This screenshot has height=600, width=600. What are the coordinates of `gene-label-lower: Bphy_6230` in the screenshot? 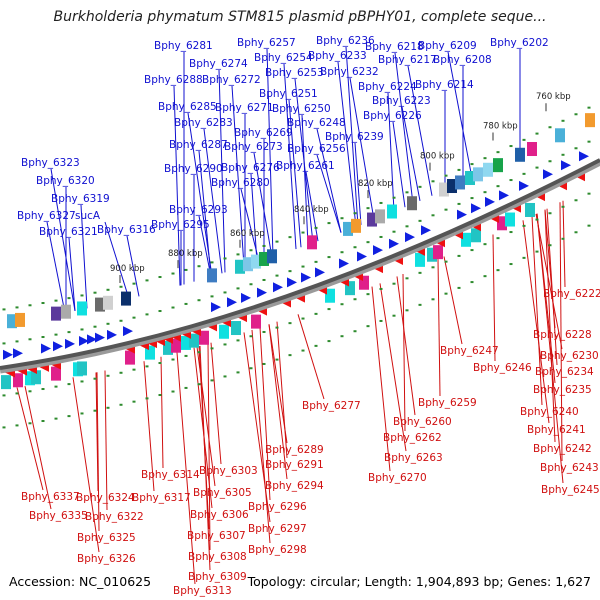 It's located at (569, 356).